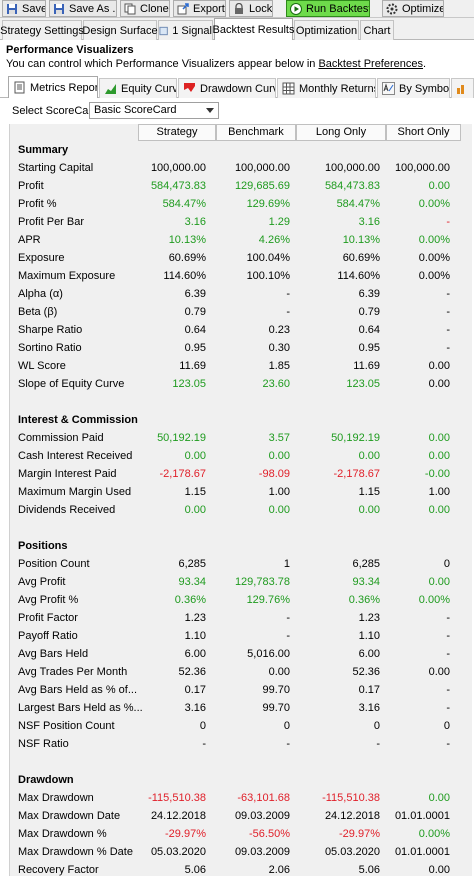  I want to click on section-header: Interest & Commission, so click(241, 420).